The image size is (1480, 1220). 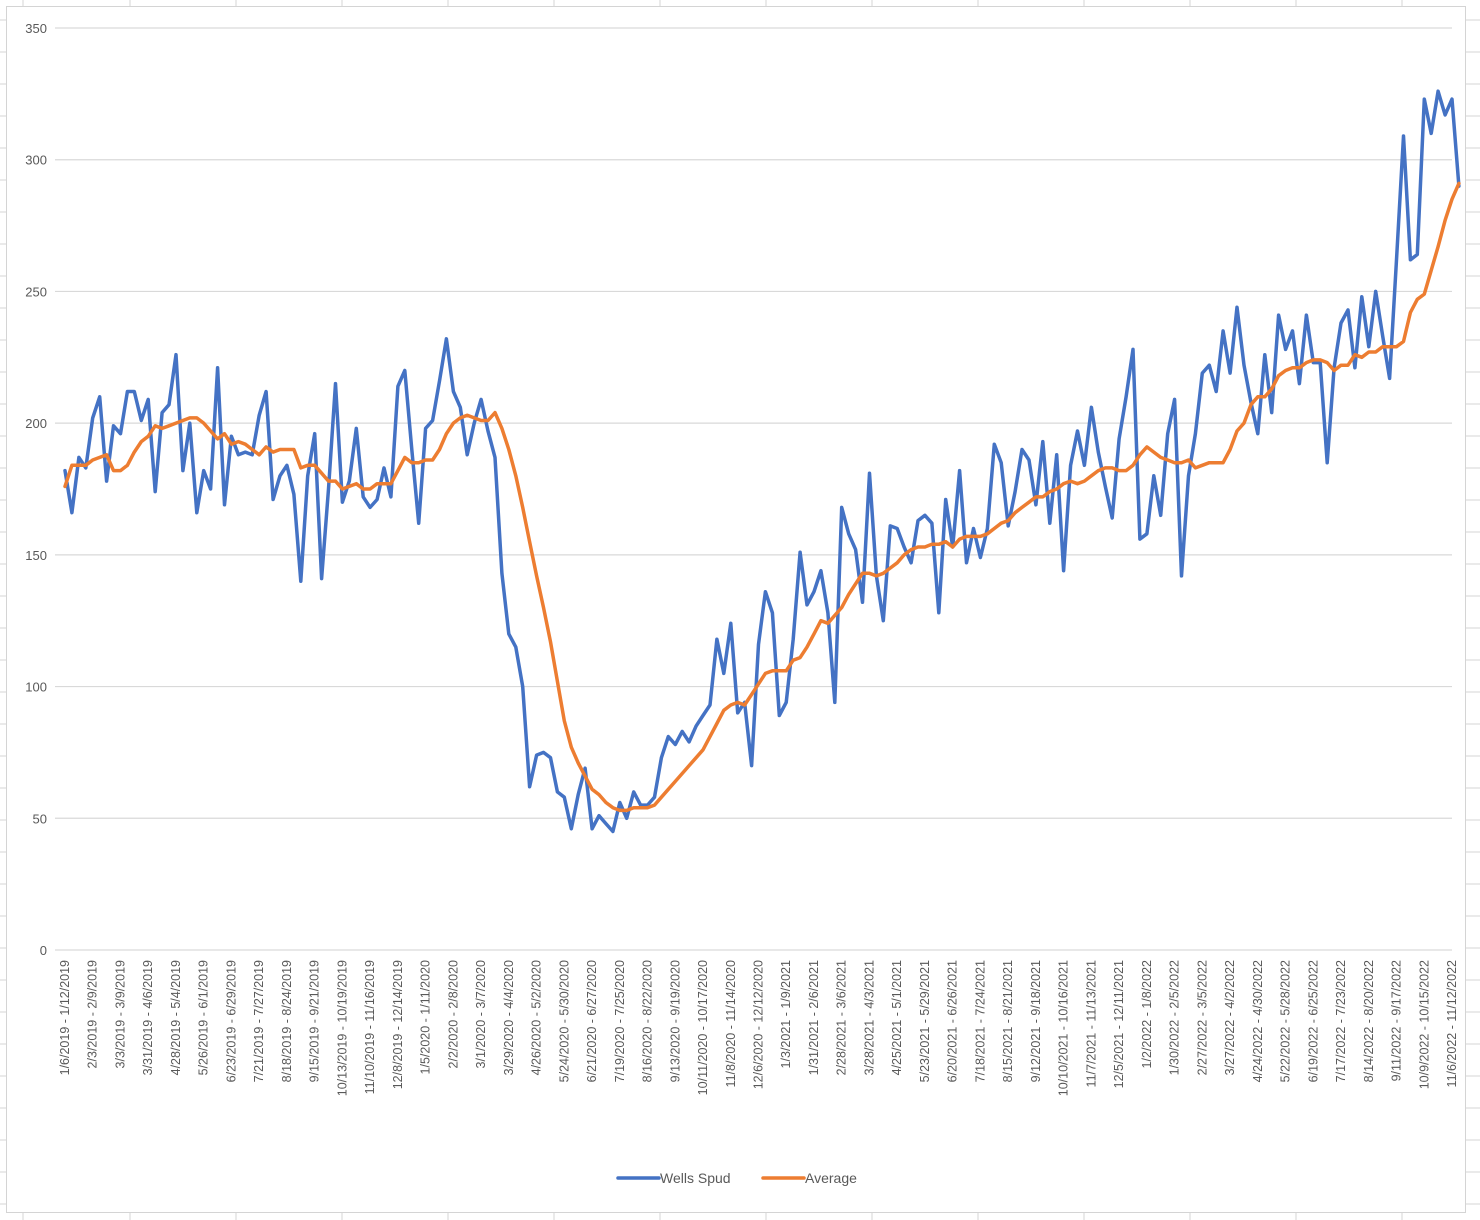 I want to click on x-tick-label: 10/13/2019 - 10/19/2019, so click(x=342, y=1028).